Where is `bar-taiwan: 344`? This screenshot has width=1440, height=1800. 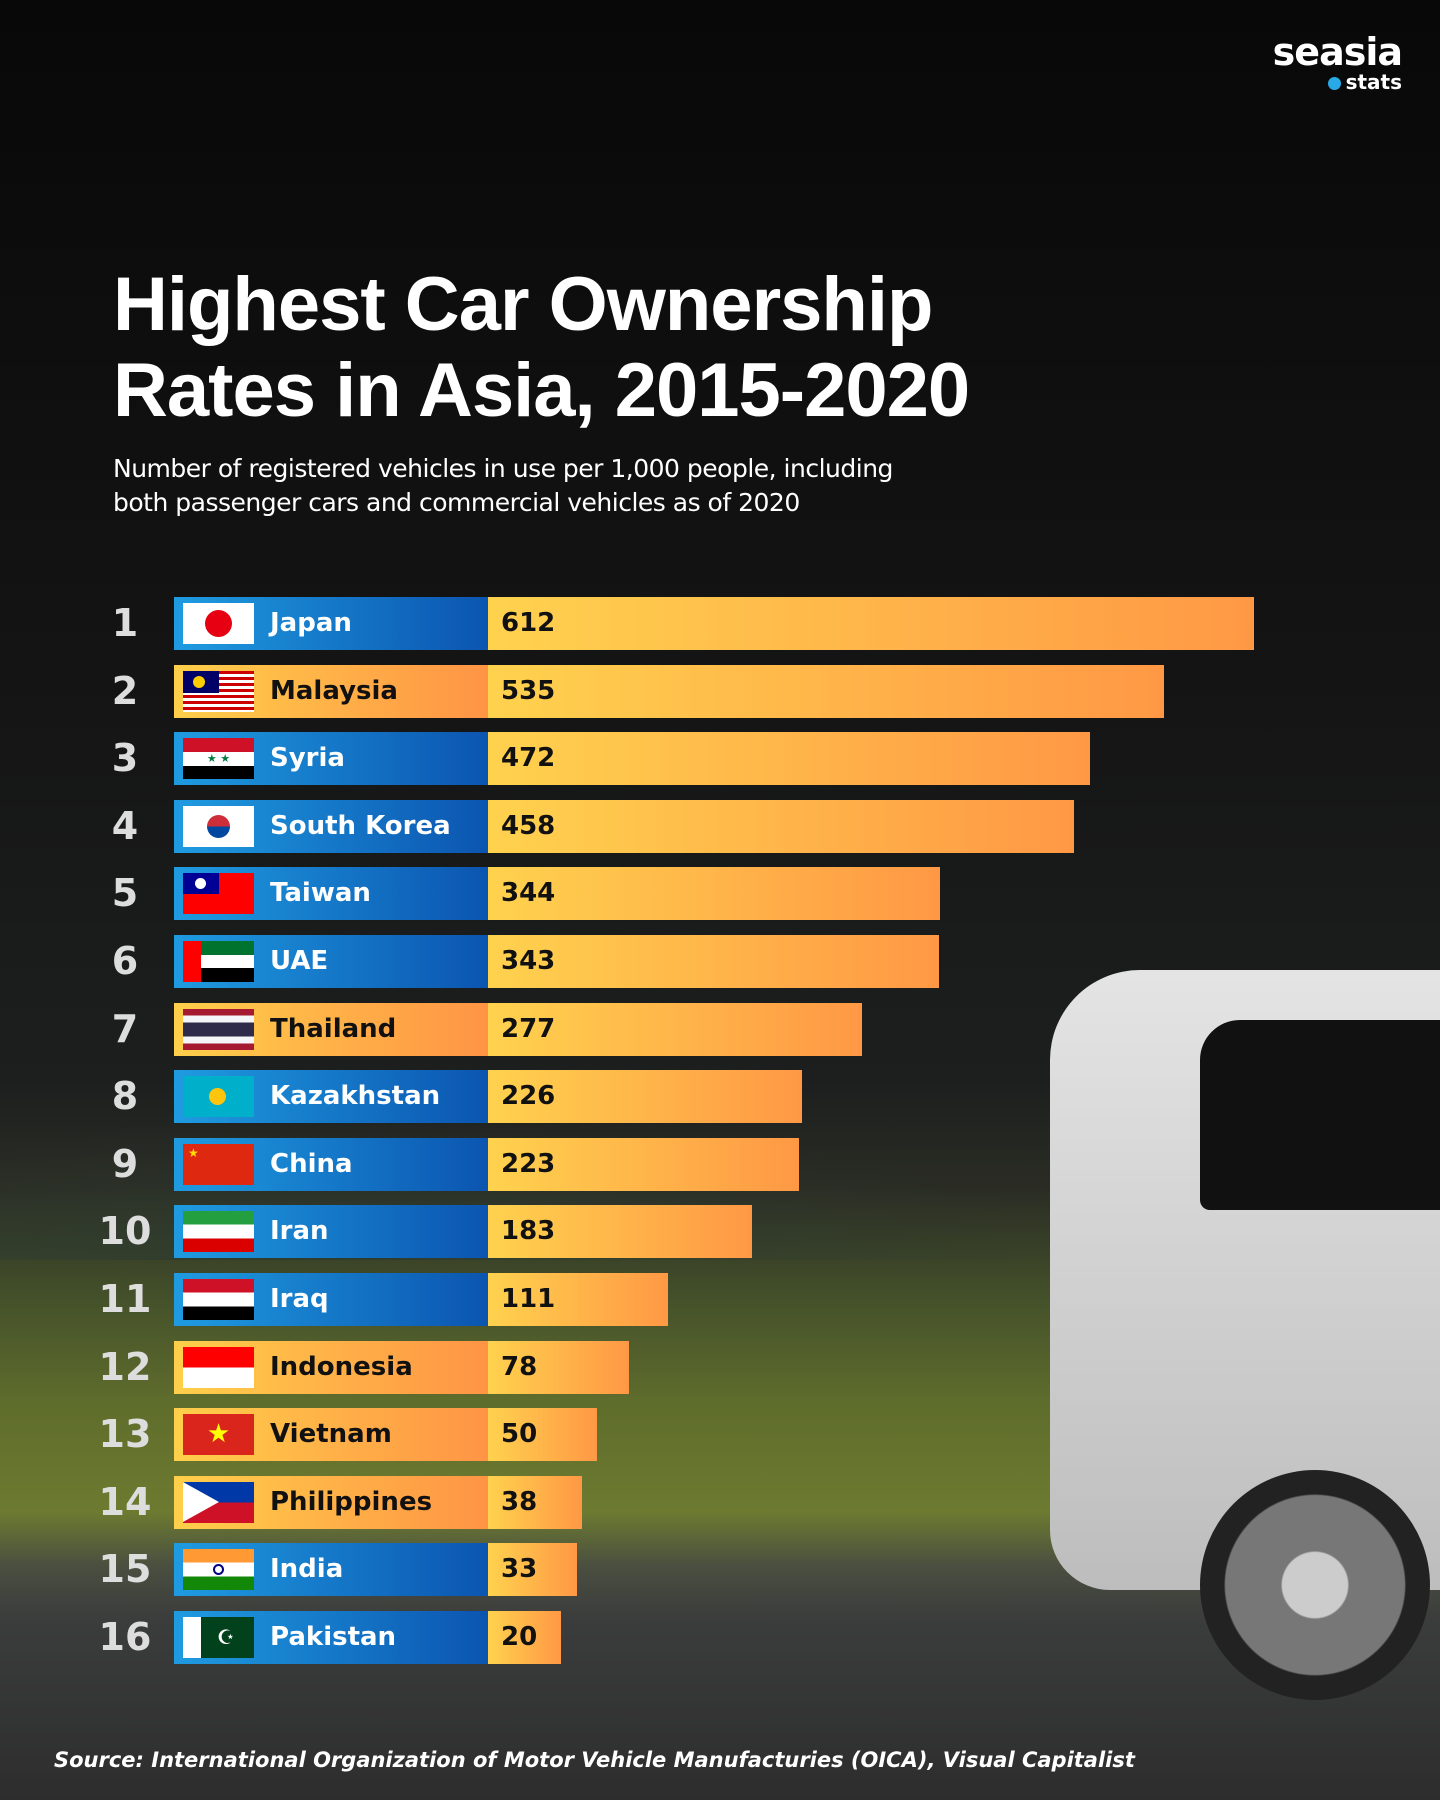
bar-taiwan: 344 is located at coordinates (714, 894).